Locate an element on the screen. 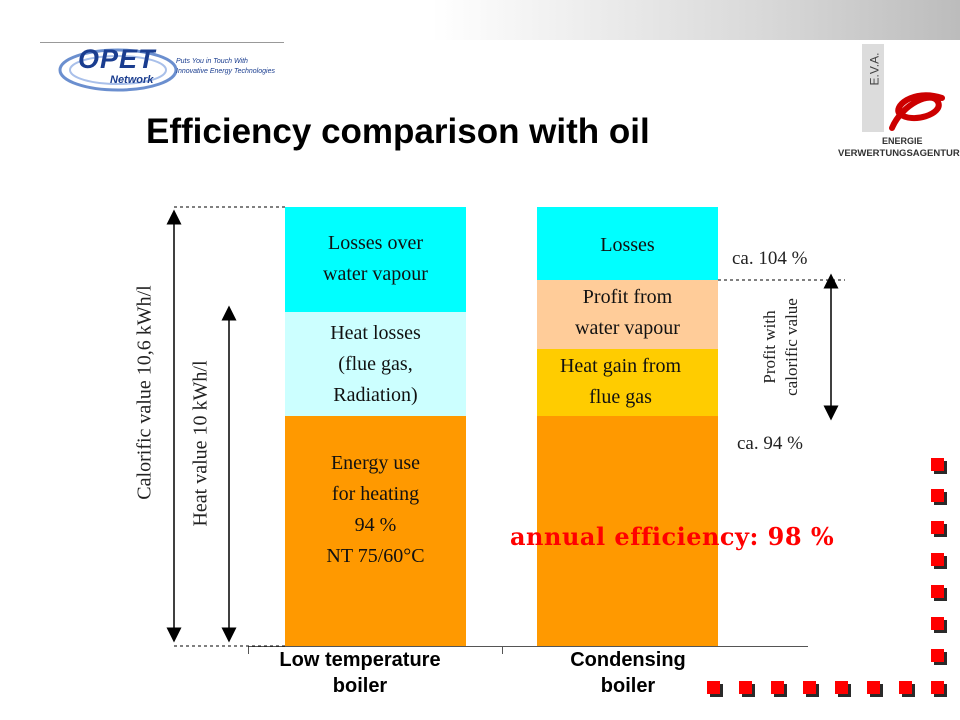 This screenshot has height=720, width=960. category-low-temperature: Low temperature boiler is located at coordinates (360, 673).